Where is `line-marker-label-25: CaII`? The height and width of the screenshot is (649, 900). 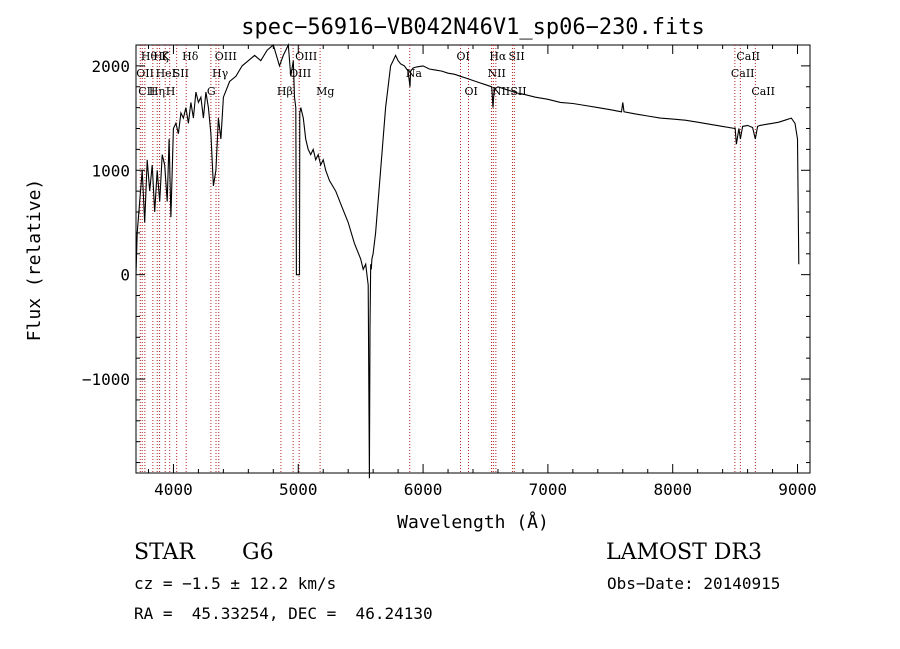
line-marker-label-25: CaII is located at coordinates (743, 73).